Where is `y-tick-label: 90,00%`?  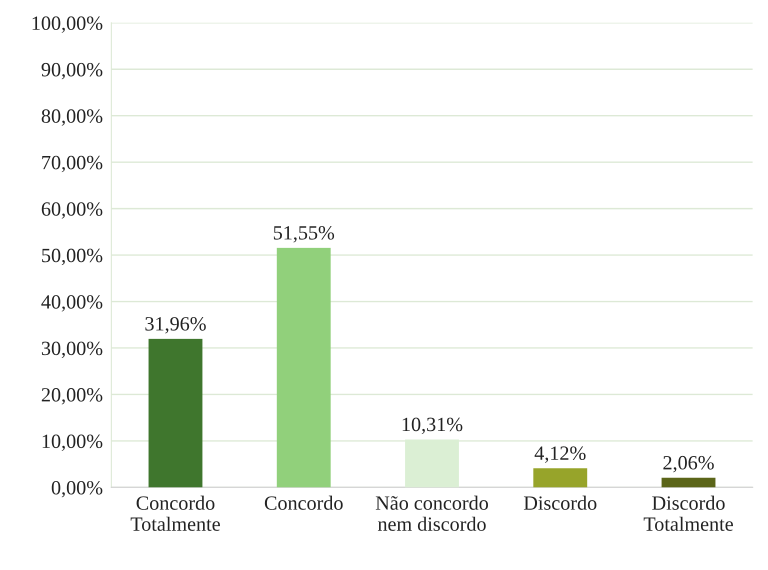
y-tick-label: 90,00% is located at coordinates (72, 71).